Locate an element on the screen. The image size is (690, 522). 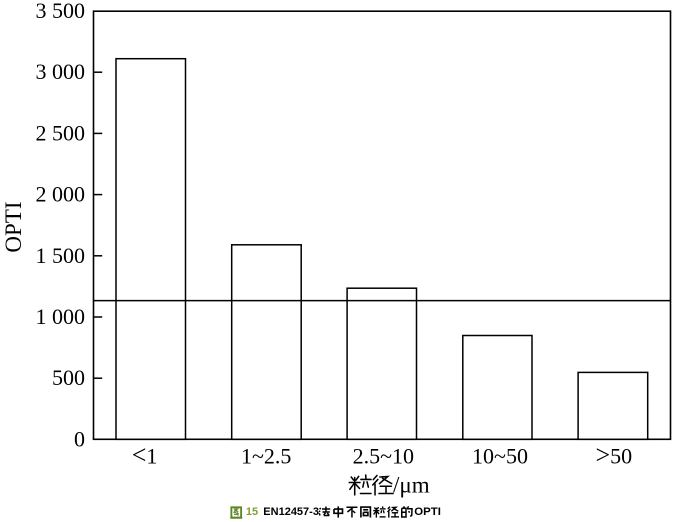
svg-text: <1 is located at coordinates (145, 455).